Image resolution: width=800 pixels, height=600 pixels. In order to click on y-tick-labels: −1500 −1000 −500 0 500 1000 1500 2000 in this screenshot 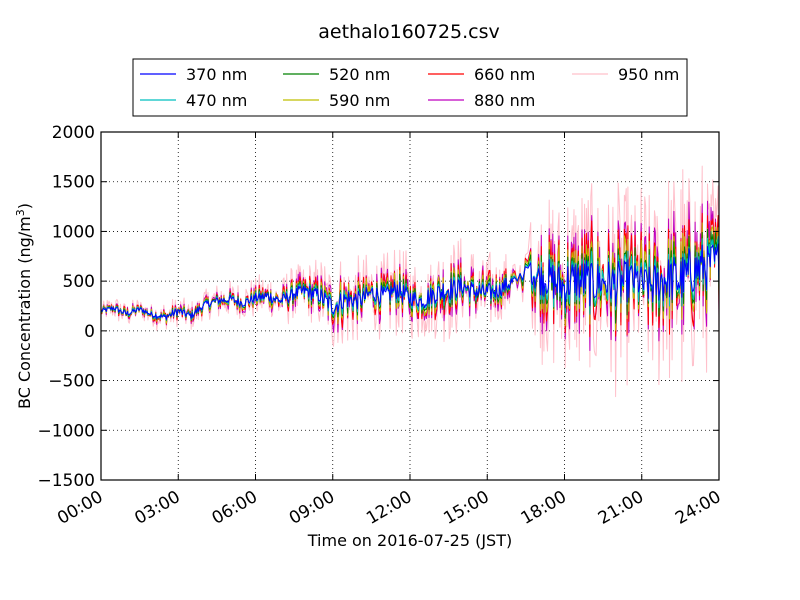, I will do `click(66, 307)`.